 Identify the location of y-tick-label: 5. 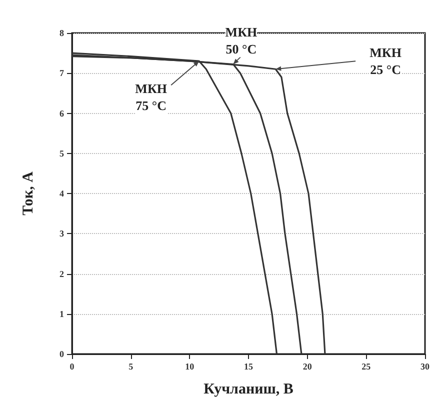
(62, 153).